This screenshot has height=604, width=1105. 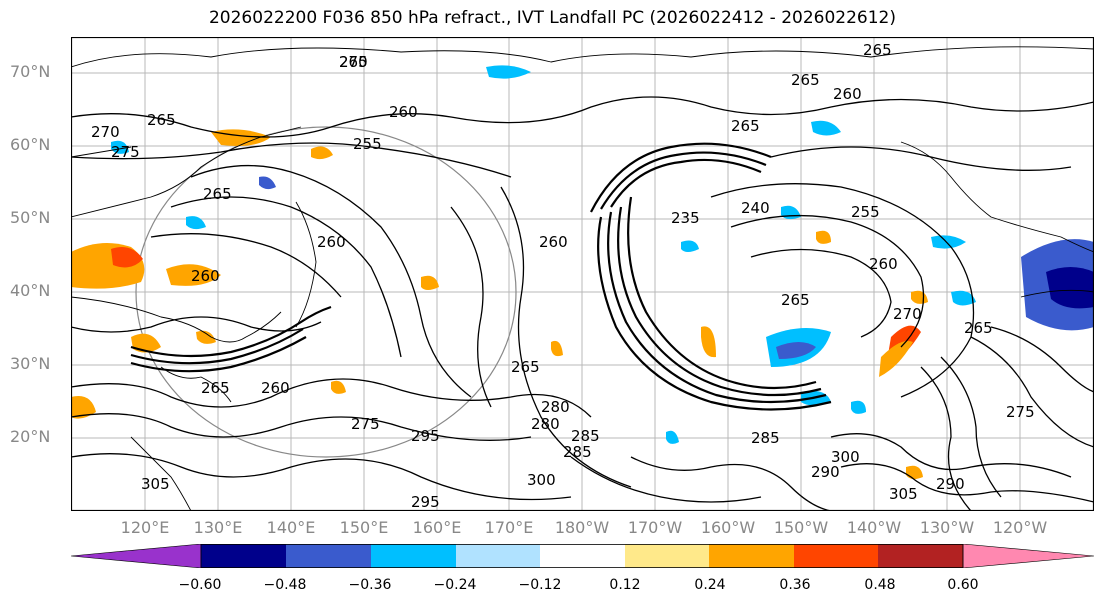 I want to click on lon-label-120w: 120°W, so click(x=1020, y=527).